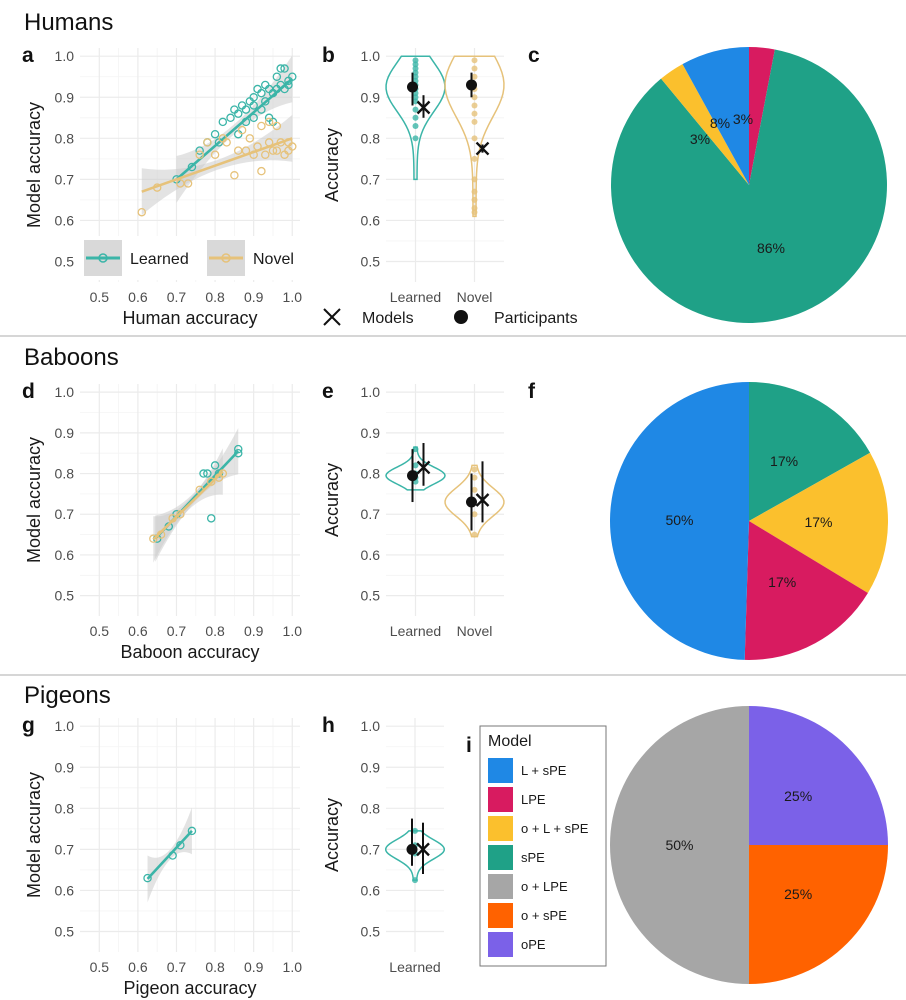 The width and height of the screenshot is (906, 1000). I want to click on pie-chart-baboons: 17% 17% 17% 50%, so click(748, 521).